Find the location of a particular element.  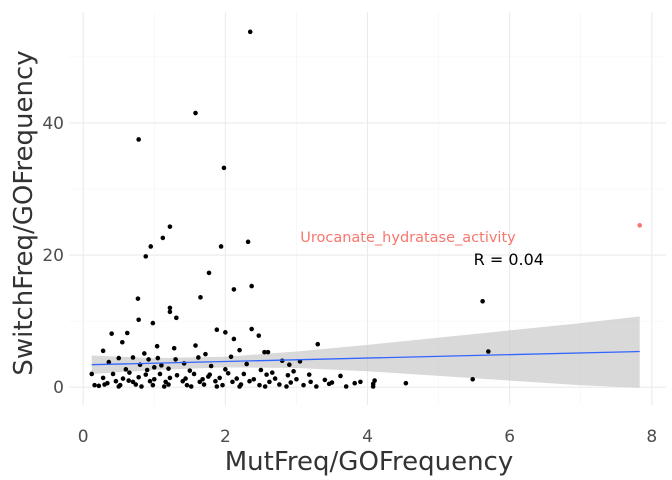

y-tick-label: 20 is located at coordinates (53, 256).